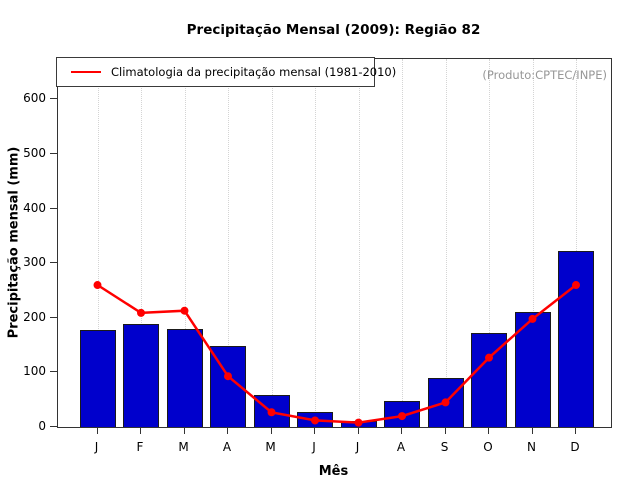 This screenshot has height=500, width=640. I want to click on y-tick-label-100: 100, so click(34, 371).